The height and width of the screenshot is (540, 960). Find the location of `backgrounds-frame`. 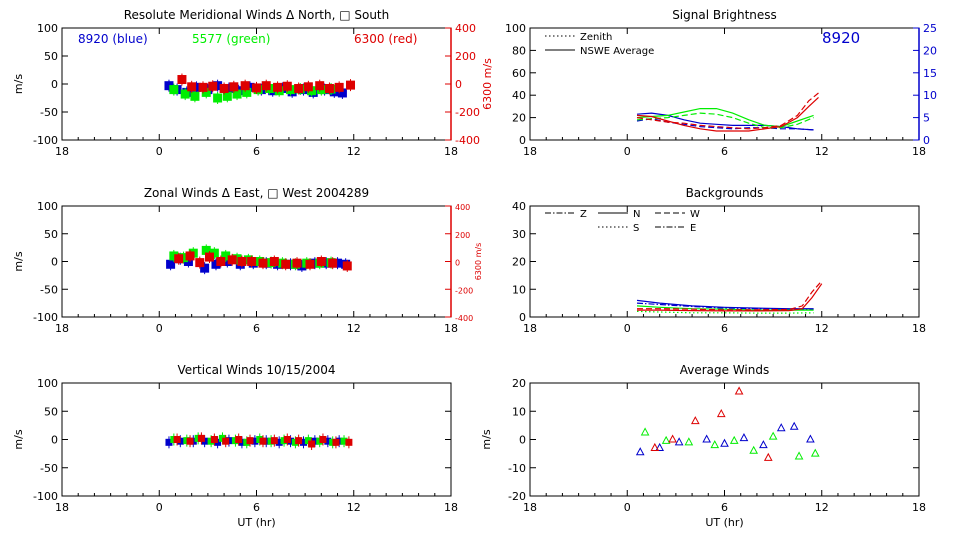

backgrounds-frame is located at coordinates (724, 261).